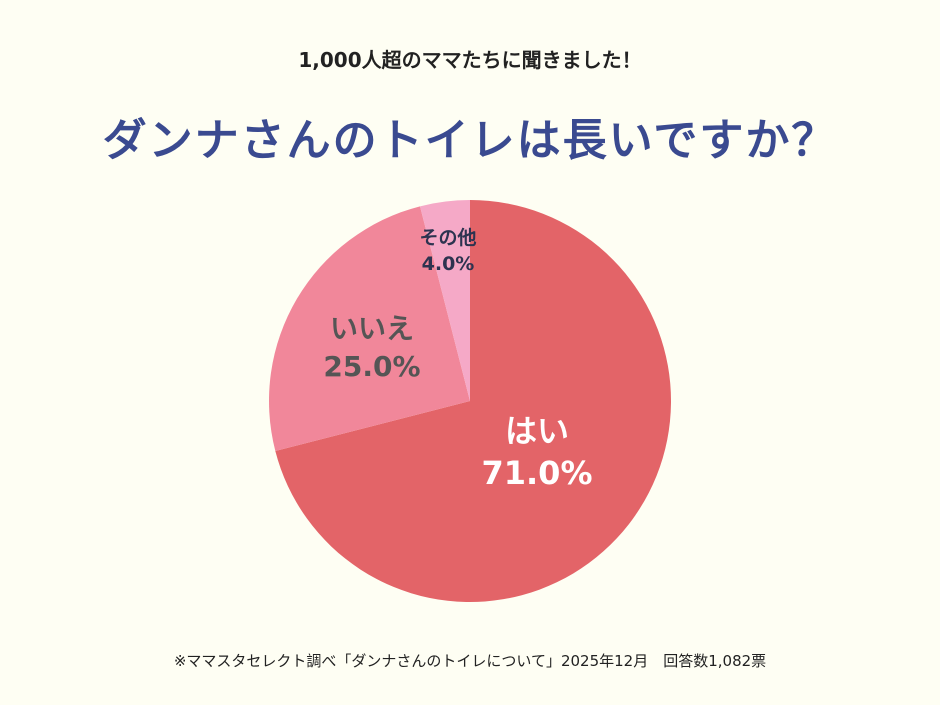 This screenshot has width=940, height=705. Describe the element at coordinates (447, 237) in the screenshot. I see `slice-category-label: その他` at that location.